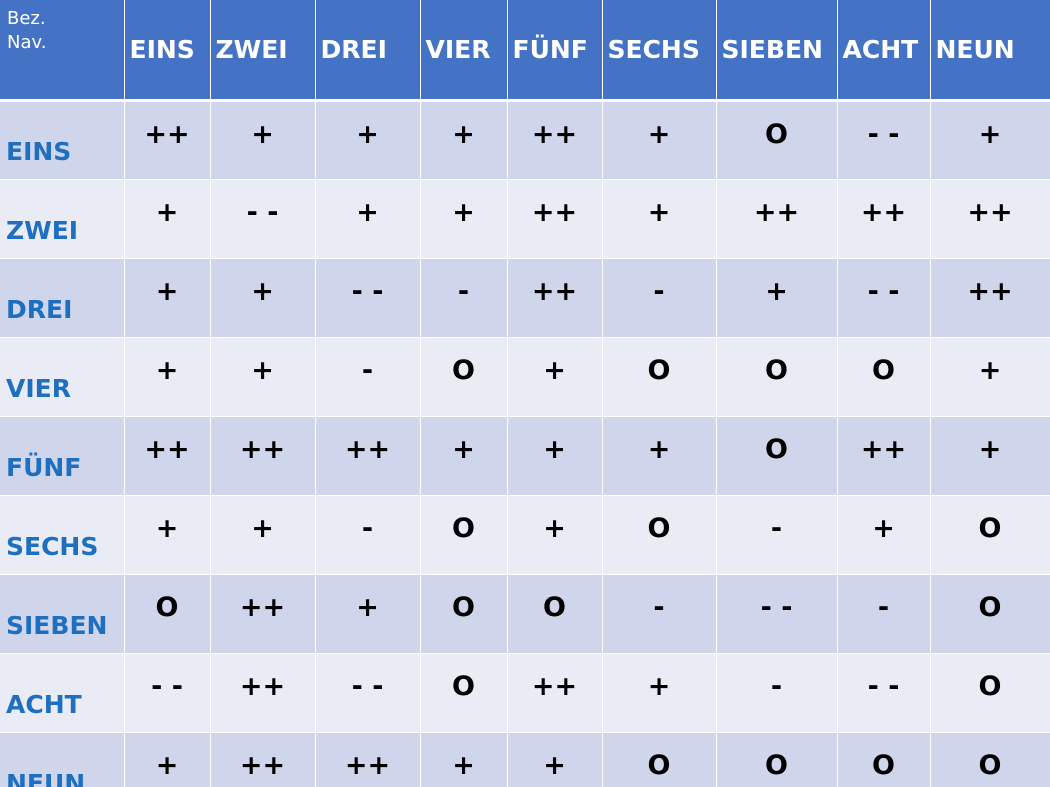 The height and width of the screenshot is (787, 1050). I want to click on table-row: NEUN + ++ ++ + + O O O O, so click(525, 759).